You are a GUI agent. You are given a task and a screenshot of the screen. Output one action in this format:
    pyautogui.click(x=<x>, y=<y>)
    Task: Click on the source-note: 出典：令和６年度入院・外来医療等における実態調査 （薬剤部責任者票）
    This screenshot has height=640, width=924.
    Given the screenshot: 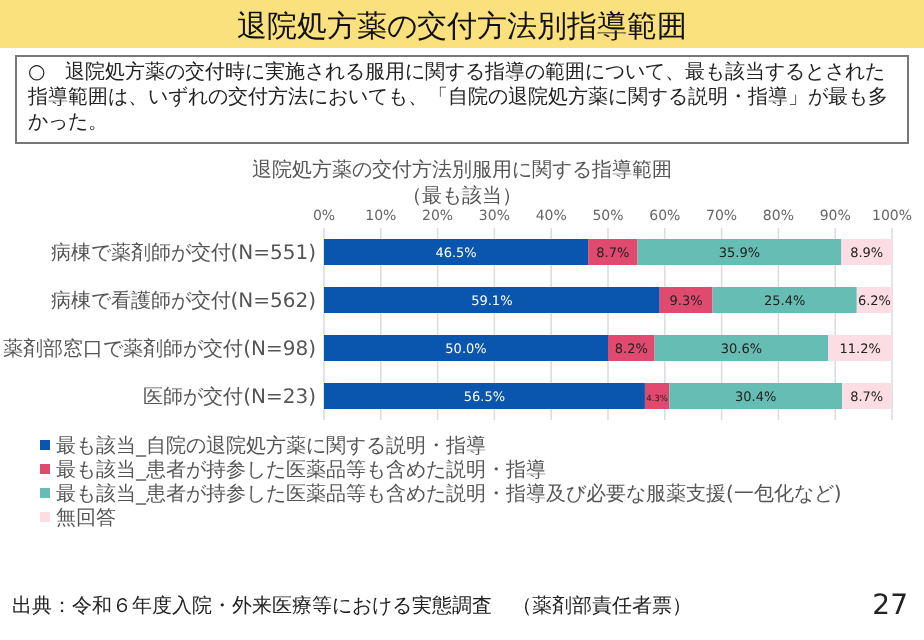 What is the action you would take?
    pyautogui.click(x=352, y=606)
    